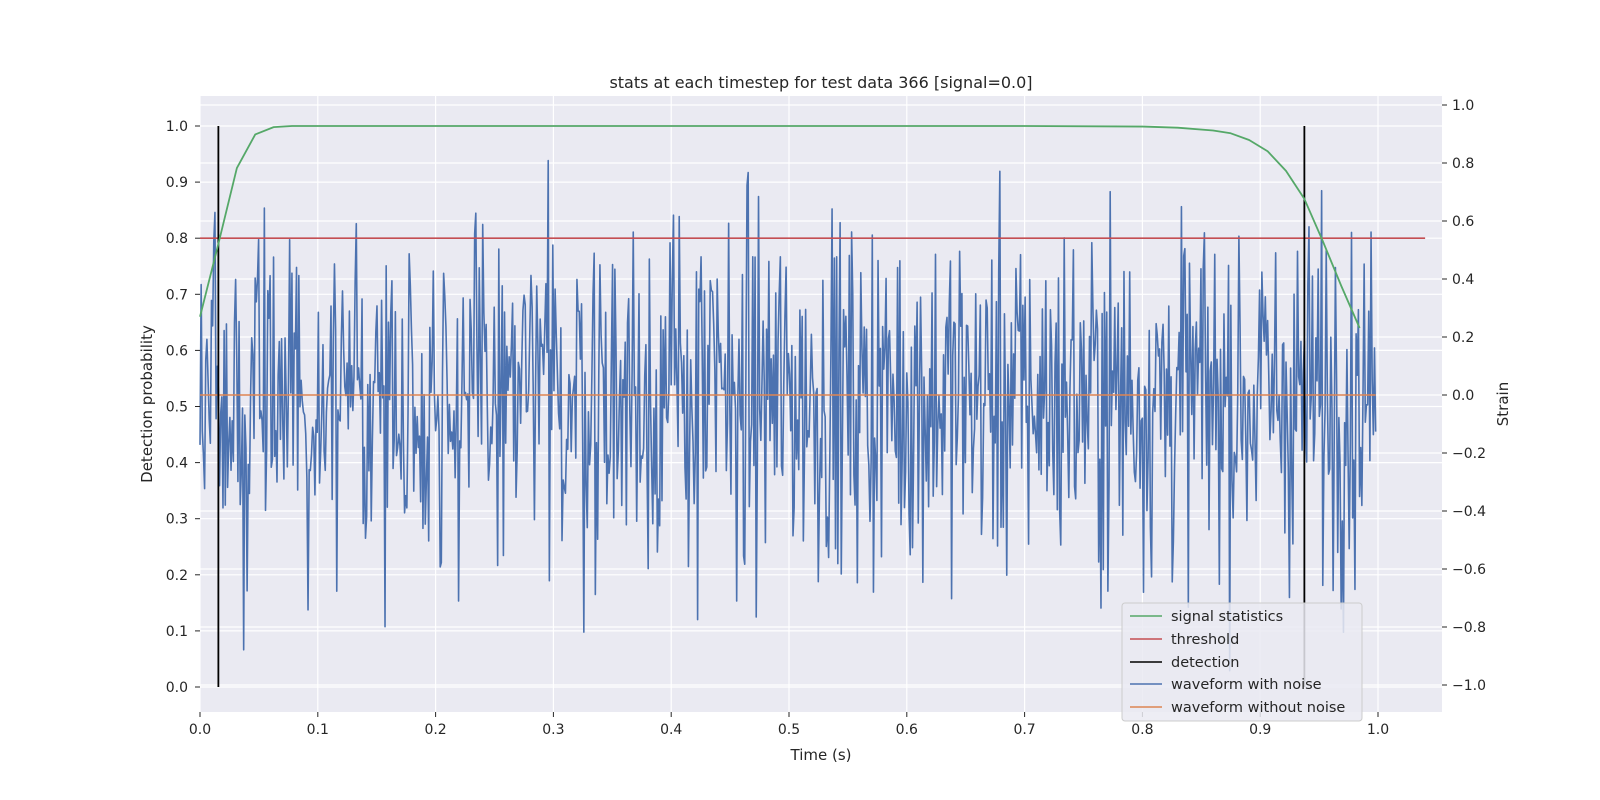  Describe the element at coordinates (177, 408) in the screenshot. I see `y-left-tick-label: 0.5` at that location.